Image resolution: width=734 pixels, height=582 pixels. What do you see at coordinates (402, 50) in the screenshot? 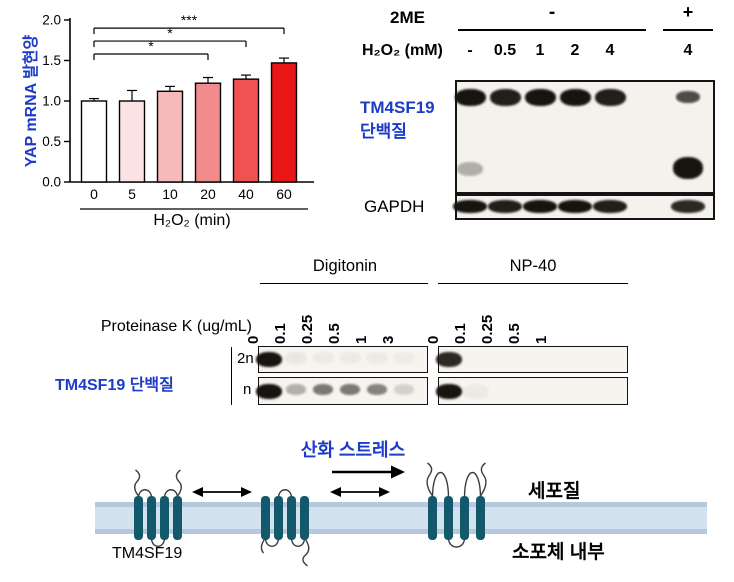
I see `h2o2-dose-label: H₂O₂ (mM)` at bounding box center [402, 50].